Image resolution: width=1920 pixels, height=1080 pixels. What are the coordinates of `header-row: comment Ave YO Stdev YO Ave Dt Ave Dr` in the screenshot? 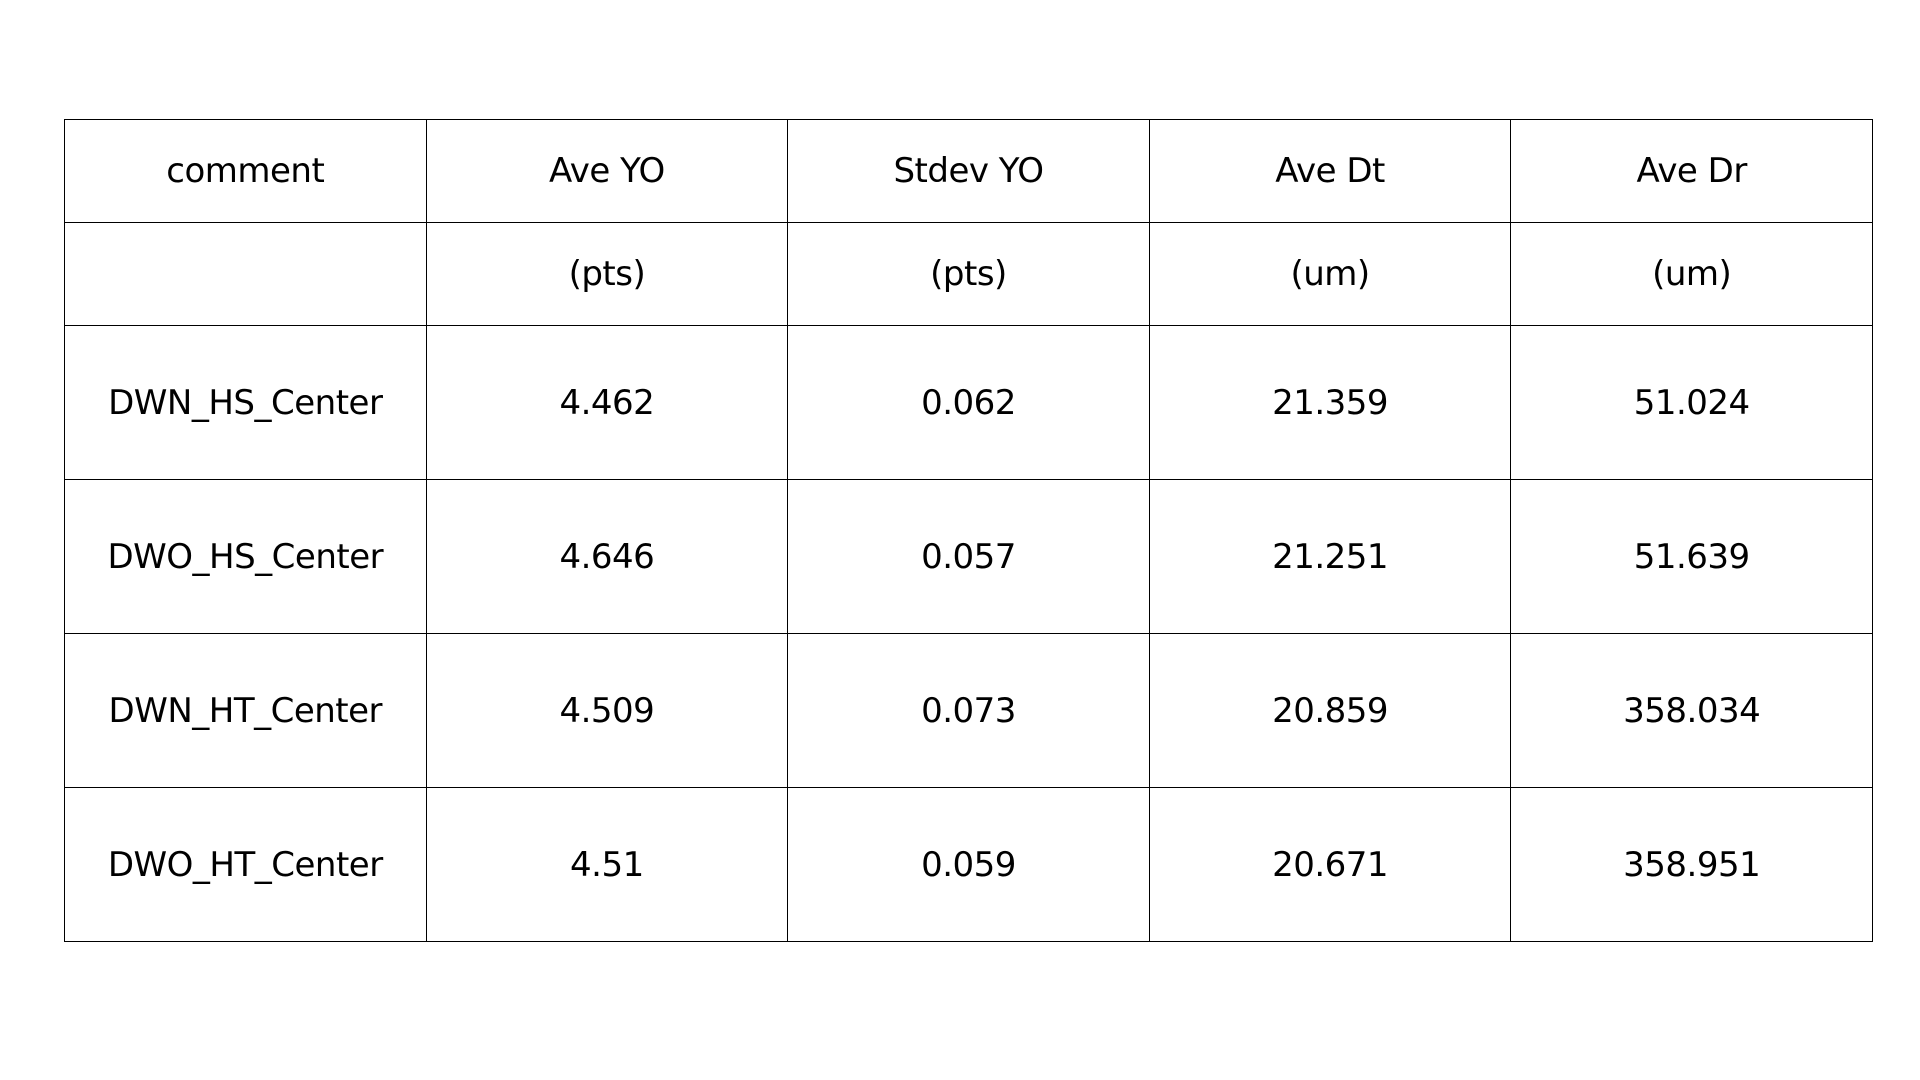 It's located at (968, 171).